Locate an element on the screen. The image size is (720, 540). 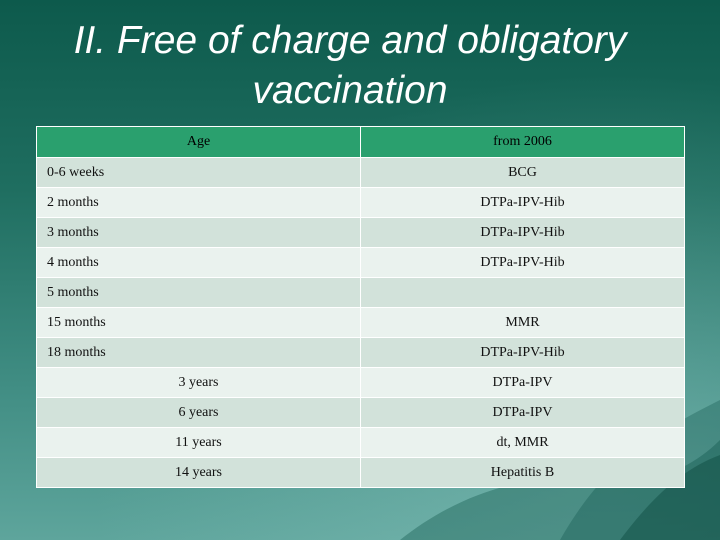
age-cell: 11 years is located at coordinates (198, 442).